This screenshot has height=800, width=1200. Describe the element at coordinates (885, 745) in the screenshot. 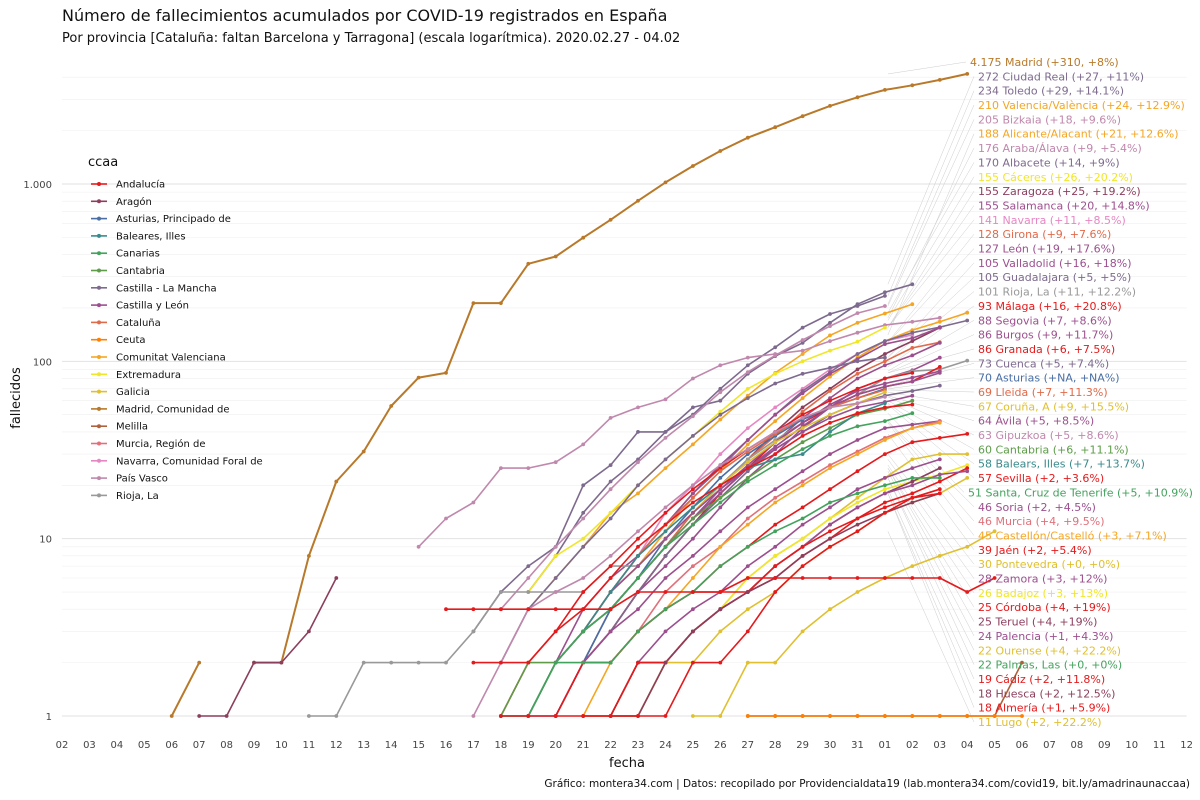

I see `x-tick-label: 01` at that location.